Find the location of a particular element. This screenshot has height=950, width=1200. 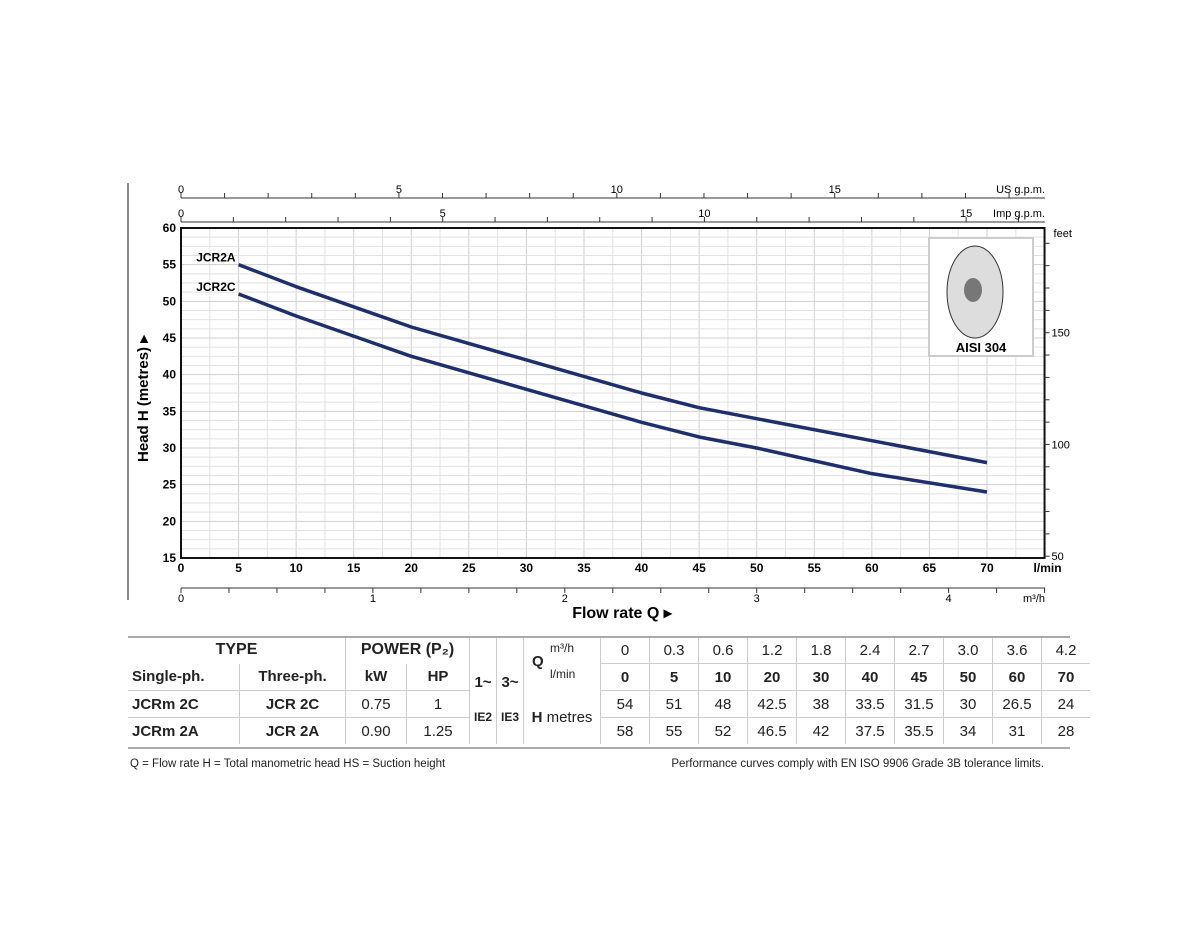

x-tick-label: 35 is located at coordinates (584, 568).